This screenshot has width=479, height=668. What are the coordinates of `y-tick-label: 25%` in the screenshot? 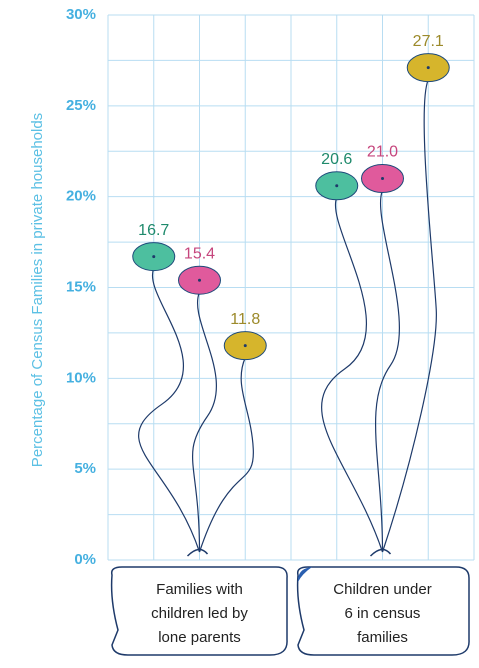 It's located at (81, 105).